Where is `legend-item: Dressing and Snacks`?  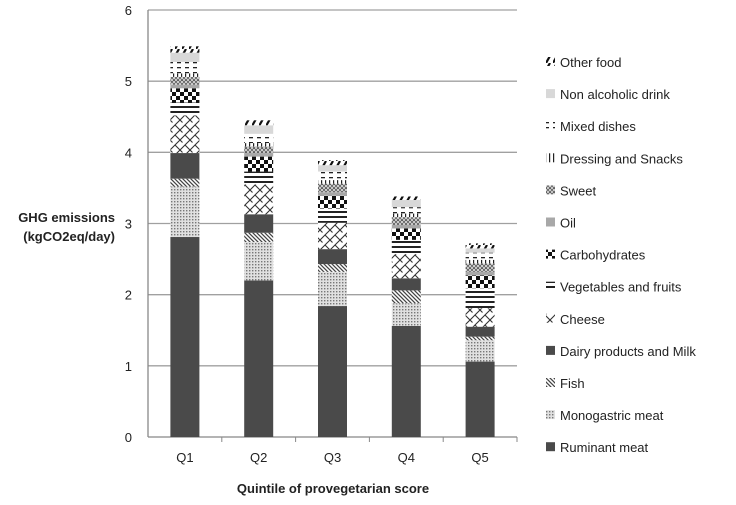
legend-item: Dressing and Snacks is located at coordinates (614, 158).